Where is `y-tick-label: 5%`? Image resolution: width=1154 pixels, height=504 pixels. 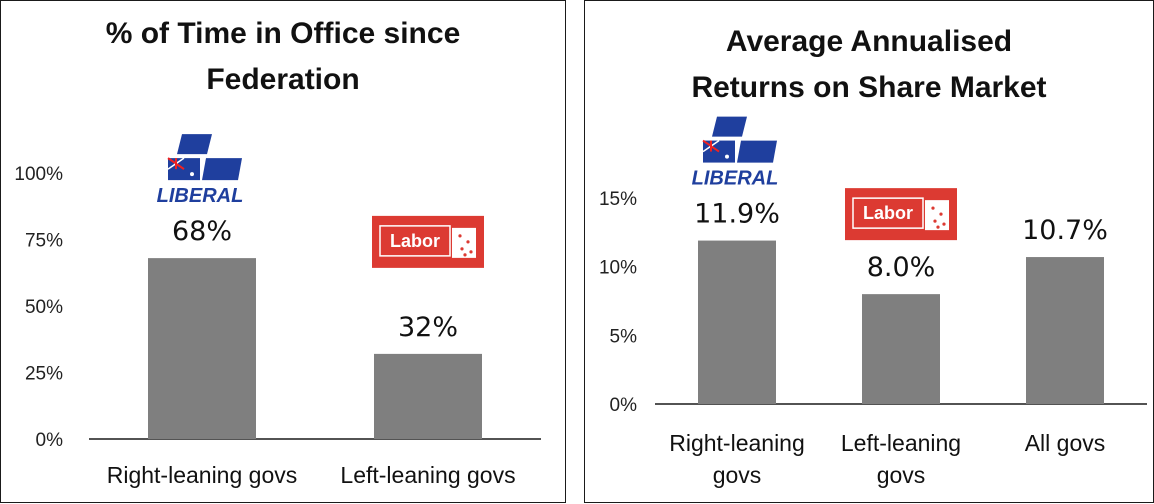 y-tick-label: 5% is located at coordinates (624, 336).